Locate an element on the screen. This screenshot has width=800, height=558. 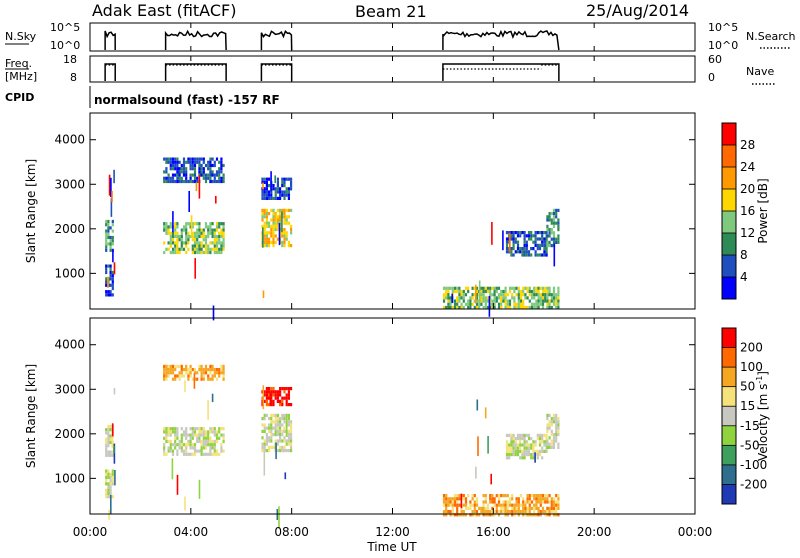
freq-tick-bottom: 8 is located at coordinates (73, 77).